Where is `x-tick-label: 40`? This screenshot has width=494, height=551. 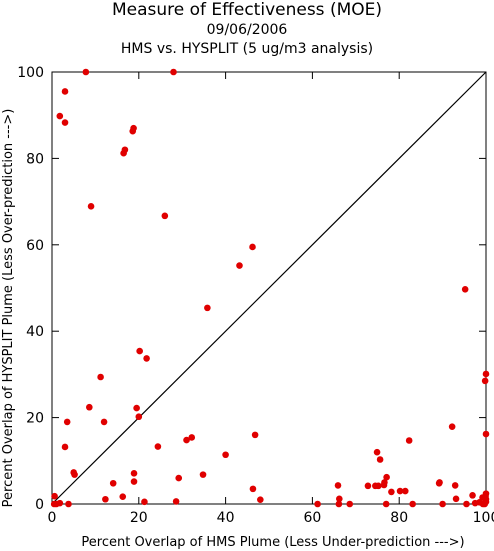 x-tick-label: 40 is located at coordinates (226, 518).